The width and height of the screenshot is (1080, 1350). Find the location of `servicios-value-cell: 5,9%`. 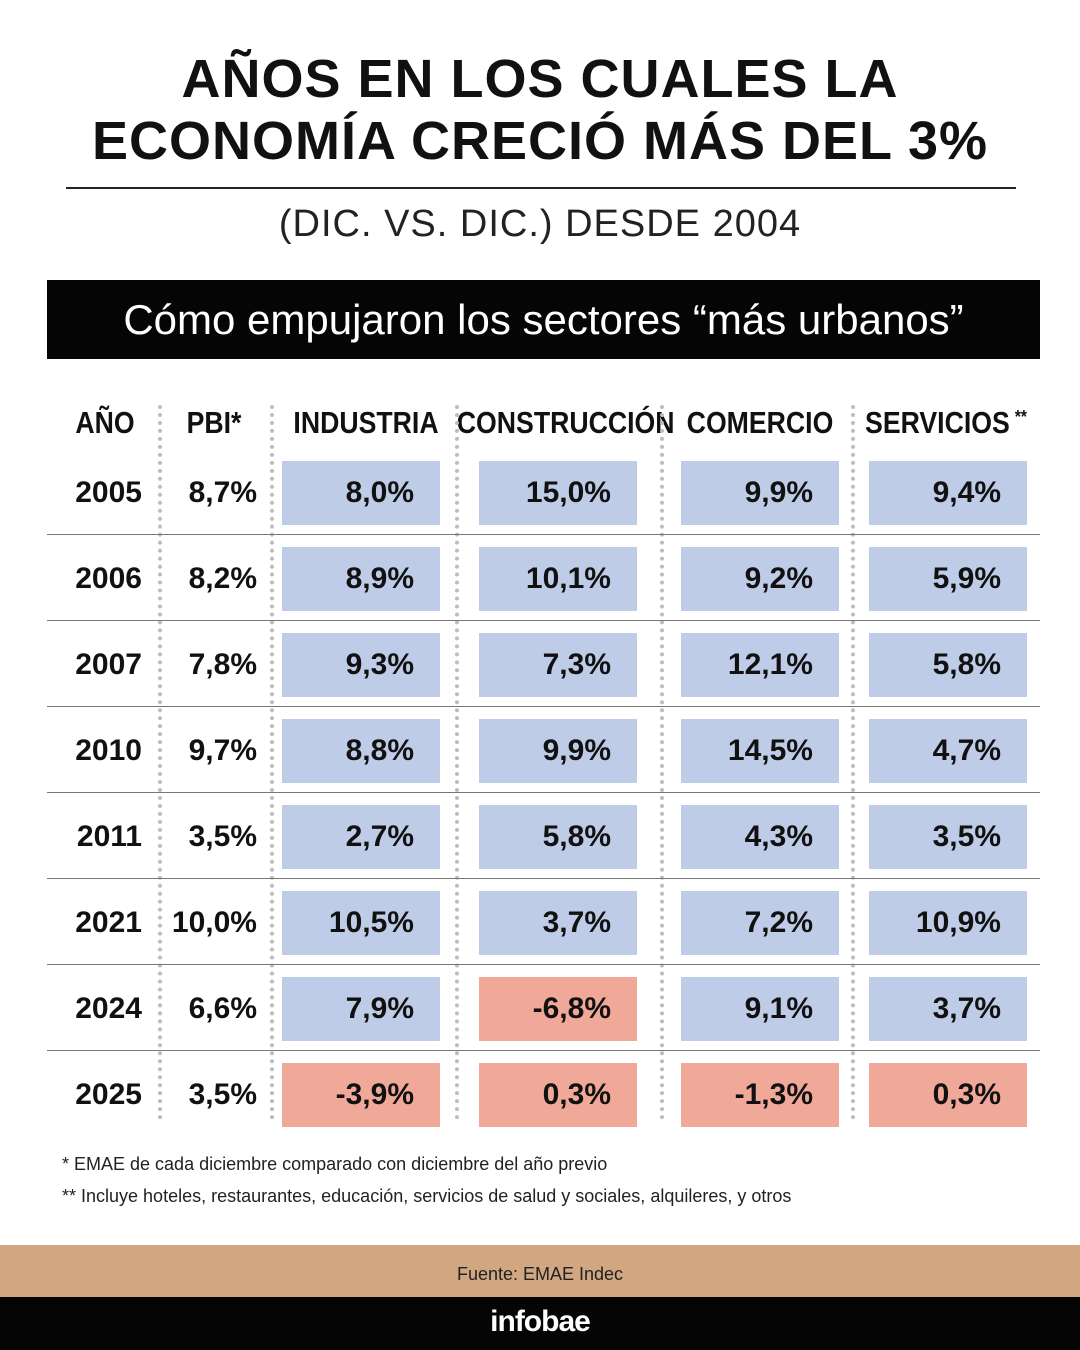

servicios-value-cell: 5,9% is located at coordinates (948, 579).